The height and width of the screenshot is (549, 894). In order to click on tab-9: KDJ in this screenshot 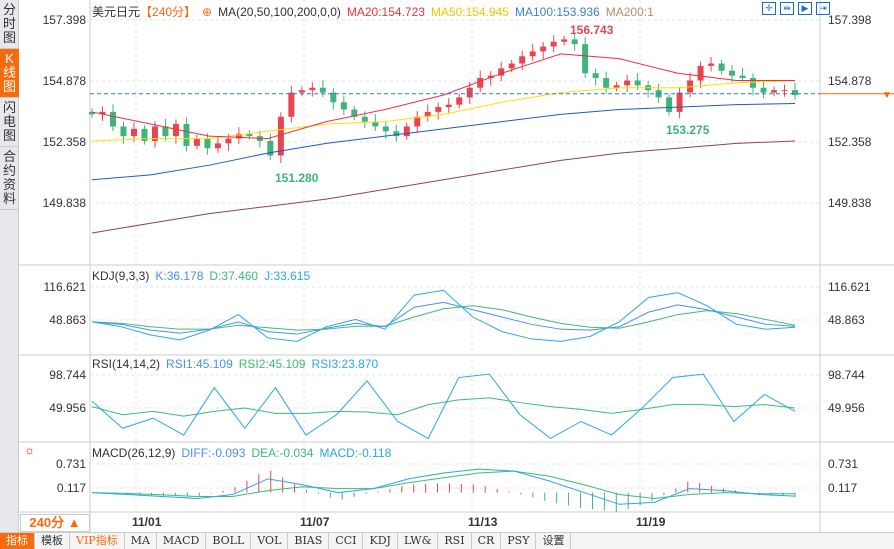, I will do `click(380, 541)`.